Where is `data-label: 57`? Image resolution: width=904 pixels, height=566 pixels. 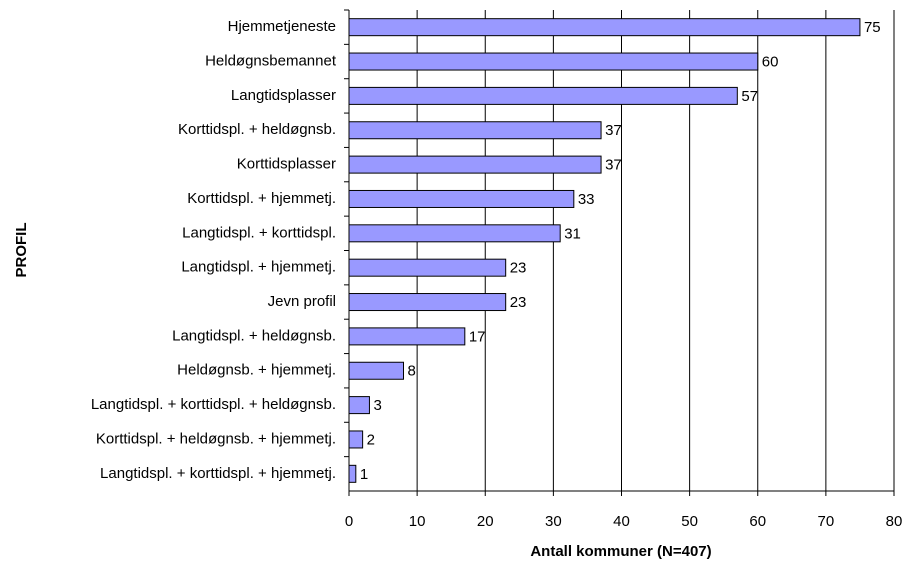 data-label: 57 is located at coordinates (749, 96).